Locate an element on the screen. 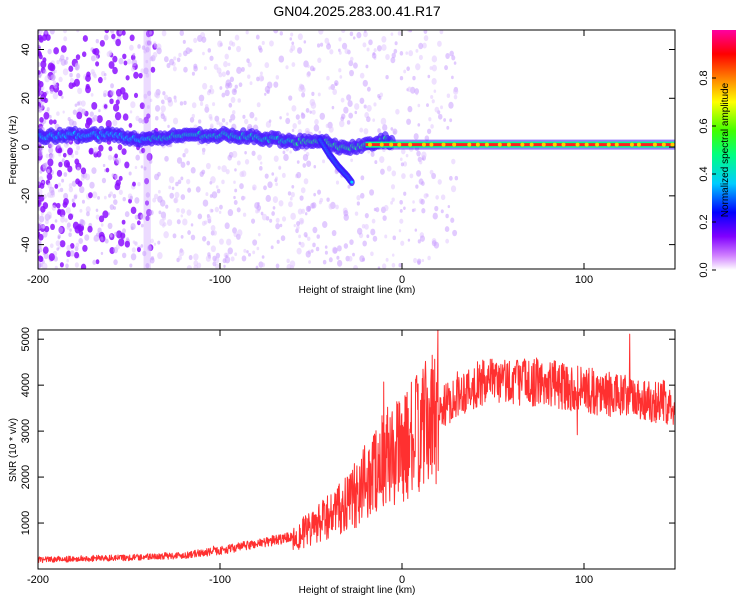 The image size is (750, 600). carrier-hotspot is located at coordinates (563, 144).